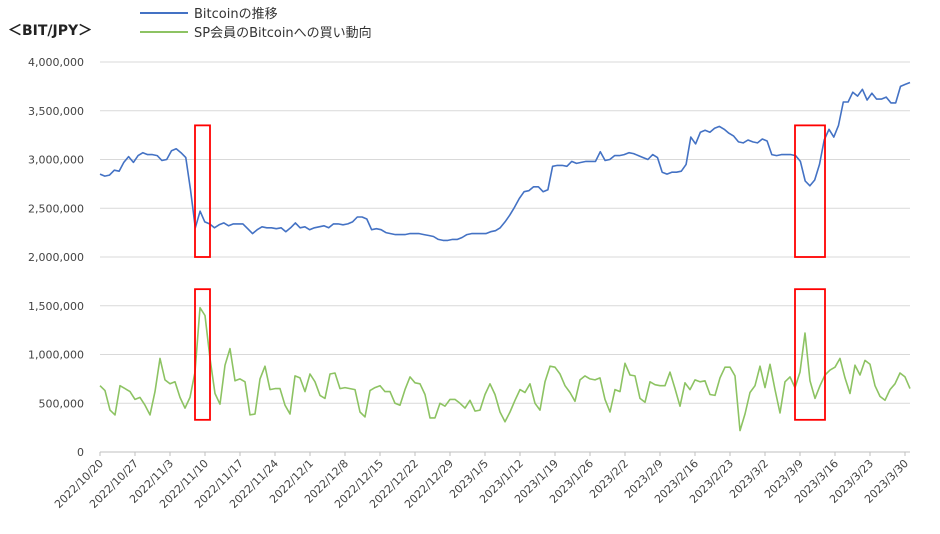 The width and height of the screenshot is (940, 534). I want to click on legend-item-bitcoin: Bitcoinの推移, so click(256, 12).